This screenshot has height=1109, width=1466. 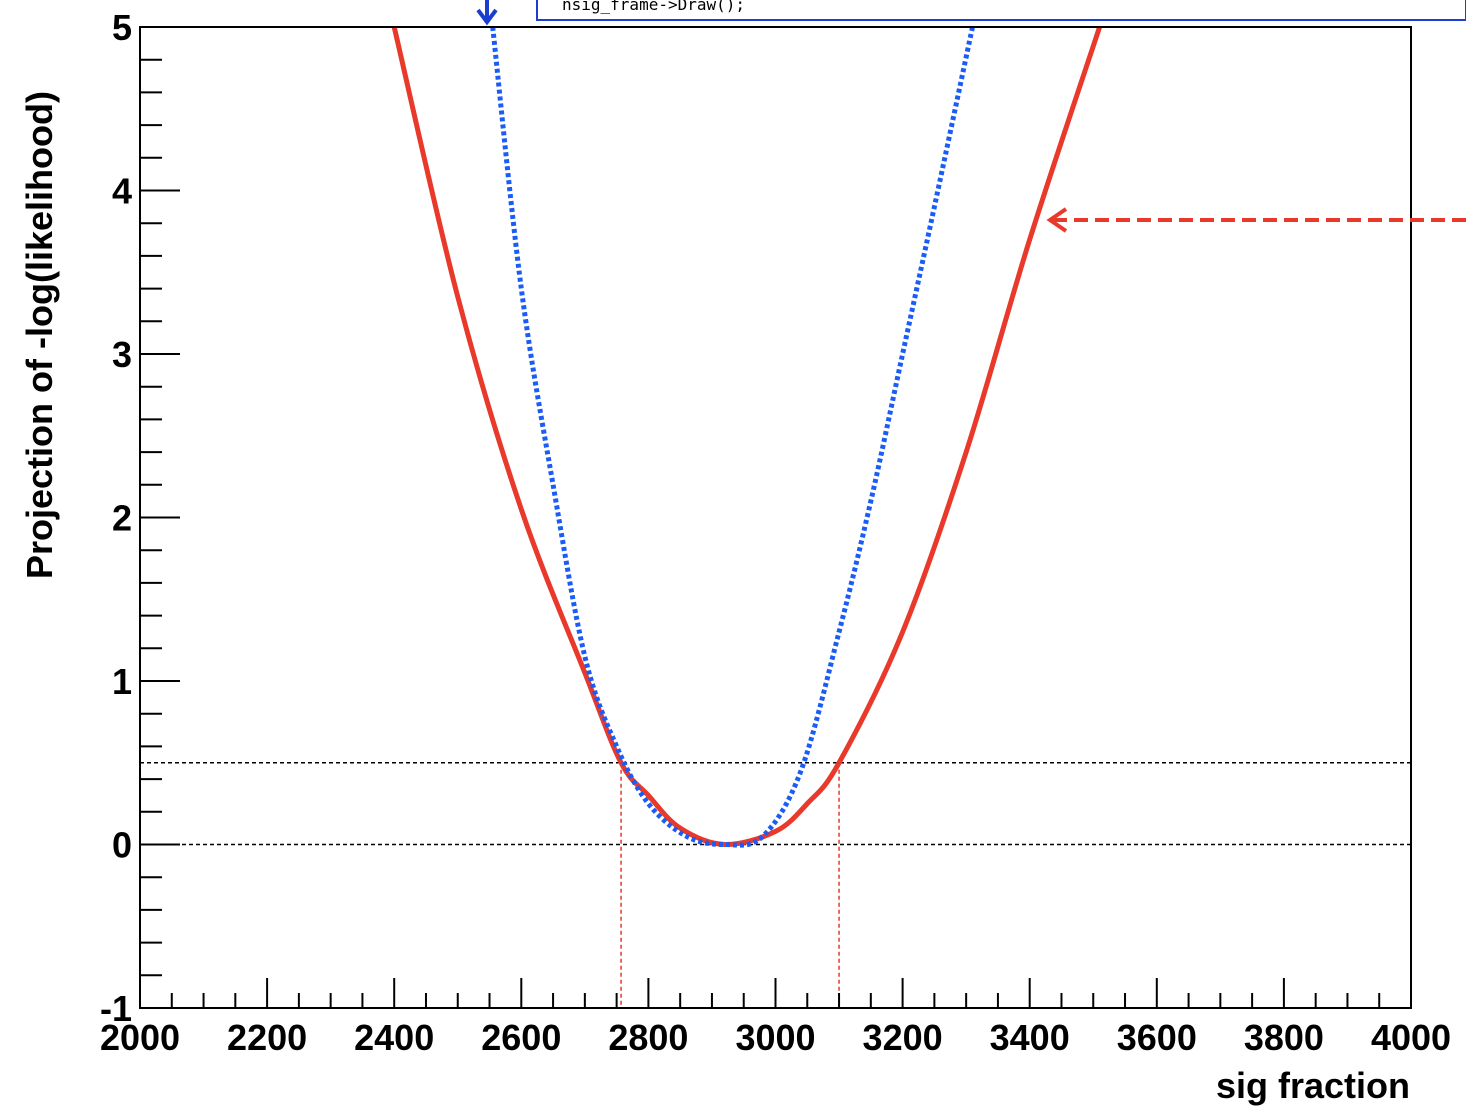 I want to click on x-tick-label: 4000, so click(x=1411, y=1037).